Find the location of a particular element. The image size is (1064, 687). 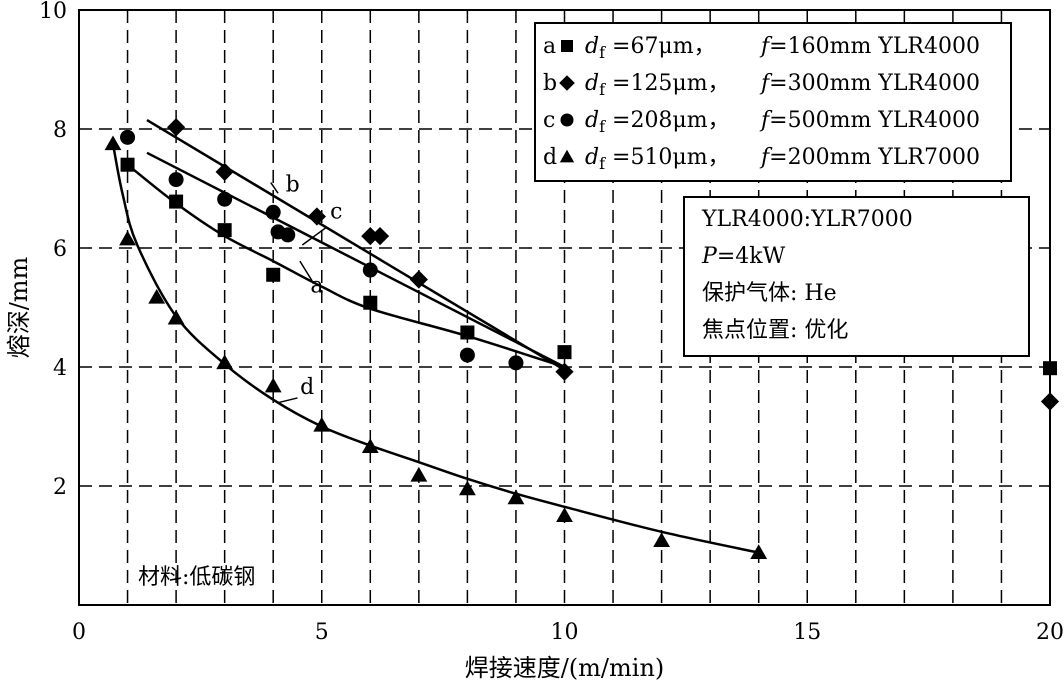

legend-label-d: df =510μm， f=200mm YLR7000 is located at coordinates (782, 159).